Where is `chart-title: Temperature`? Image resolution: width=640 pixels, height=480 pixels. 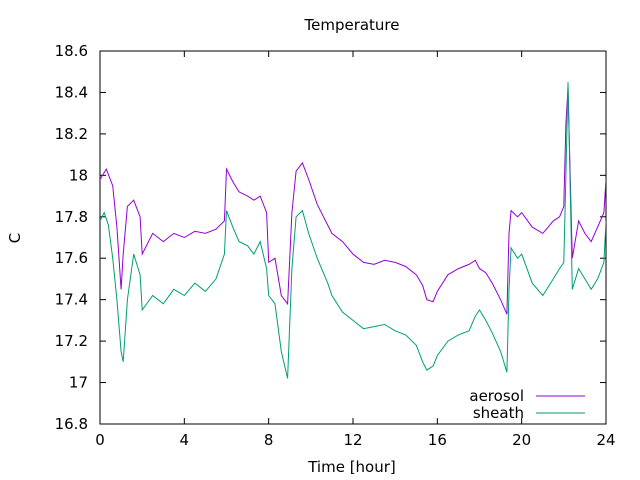 chart-title: Temperature is located at coordinates (351, 25).